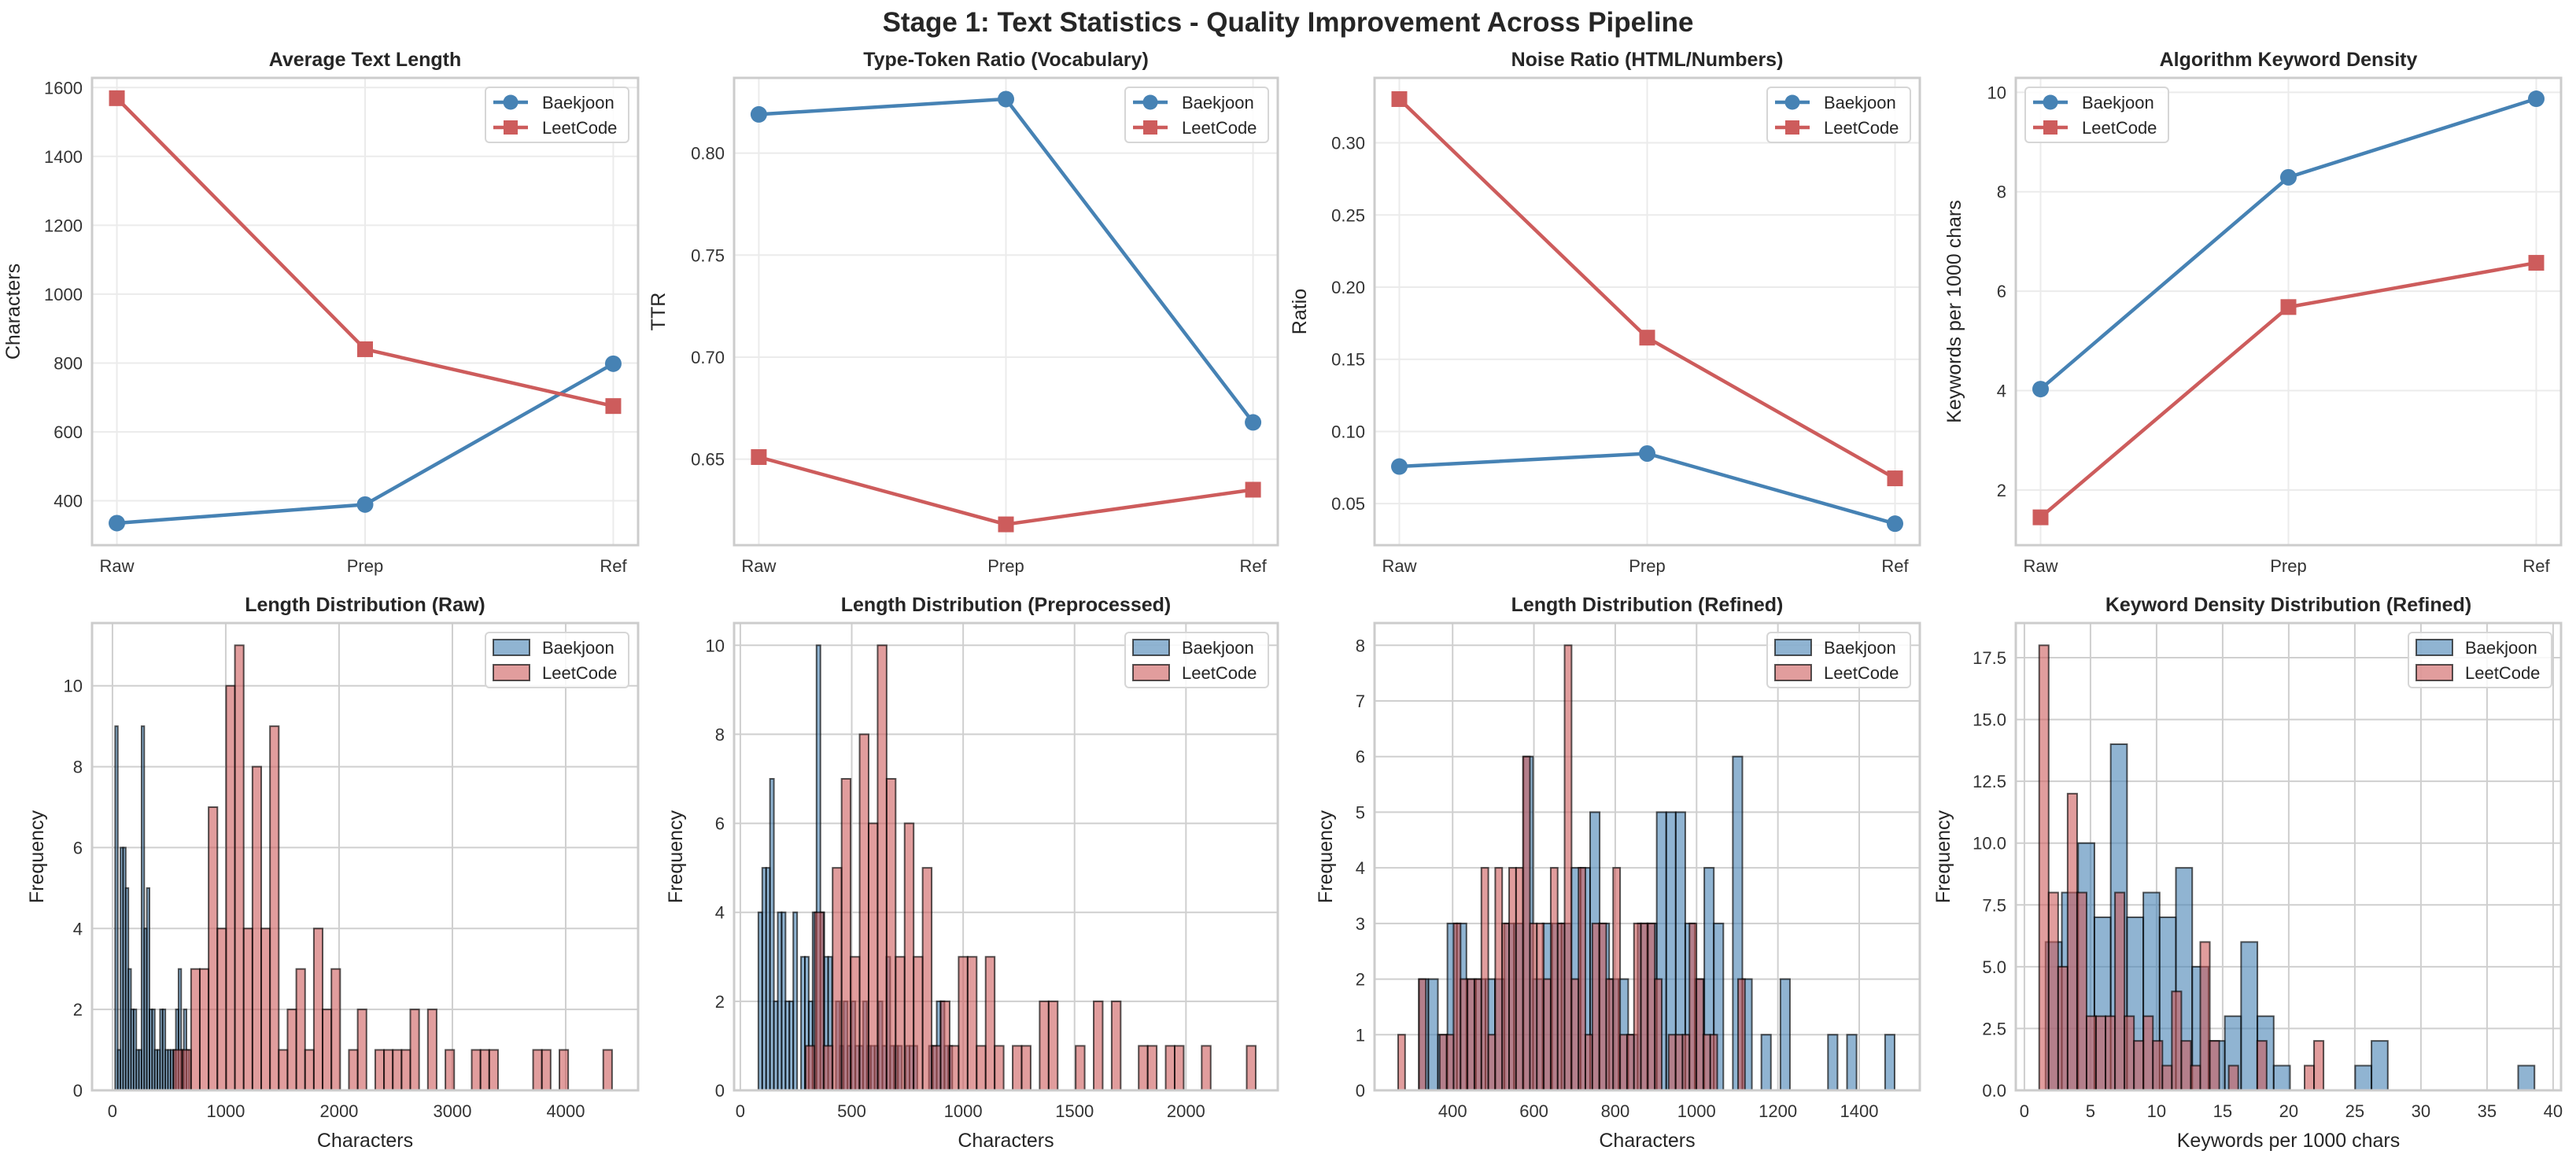  What do you see at coordinates (73, 686) in the screenshot?
I see `y-tick-label: 10` at bounding box center [73, 686].